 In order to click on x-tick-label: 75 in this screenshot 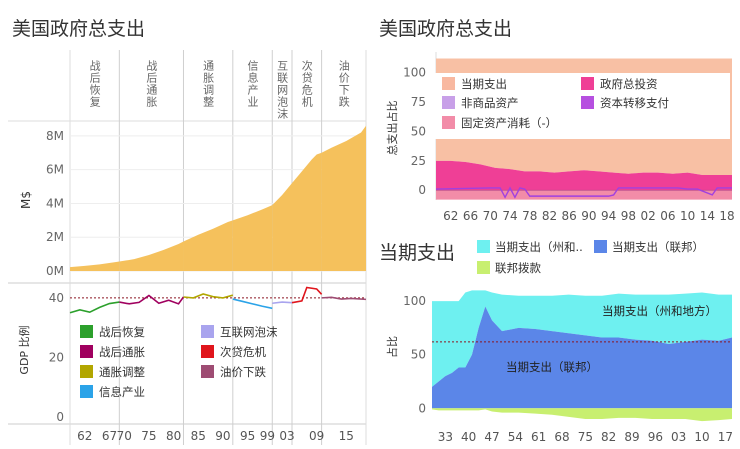, I will do `click(585, 437)`.